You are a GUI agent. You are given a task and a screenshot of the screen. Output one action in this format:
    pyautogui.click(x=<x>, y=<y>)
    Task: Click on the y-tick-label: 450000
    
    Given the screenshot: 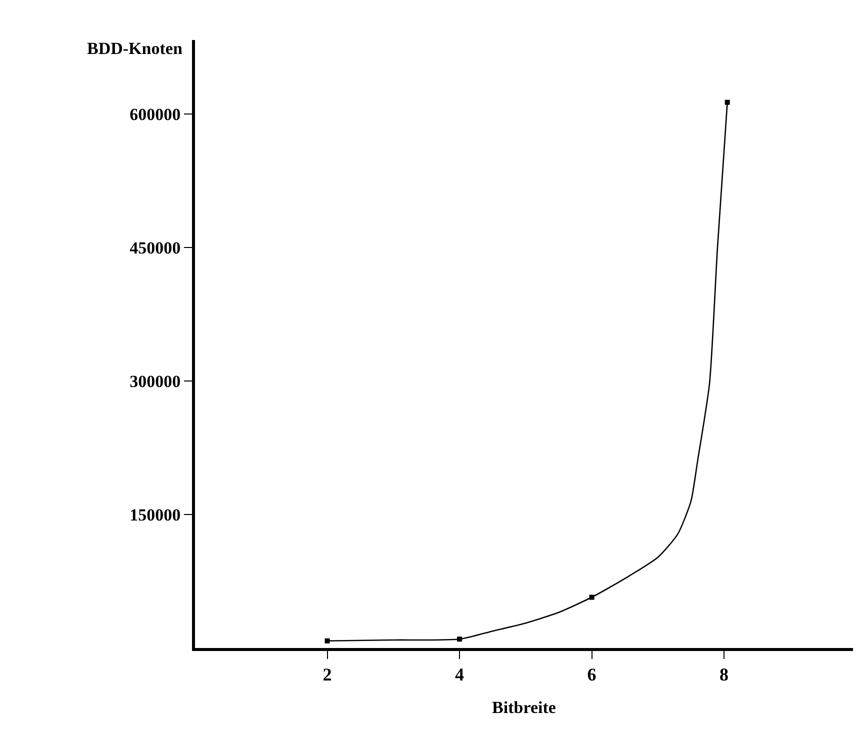 What is the action you would take?
    pyautogui.click(x=155, y=248)
    